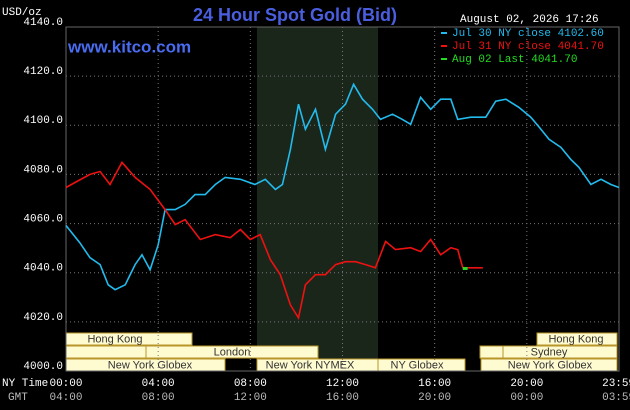 Image resolution: width=630 pixels, height=410 pixels. What do you see at coordinates (616, 398) in the screenshot?
I see `x2-tick-label: 03:59` at bounding box center [616, 398].